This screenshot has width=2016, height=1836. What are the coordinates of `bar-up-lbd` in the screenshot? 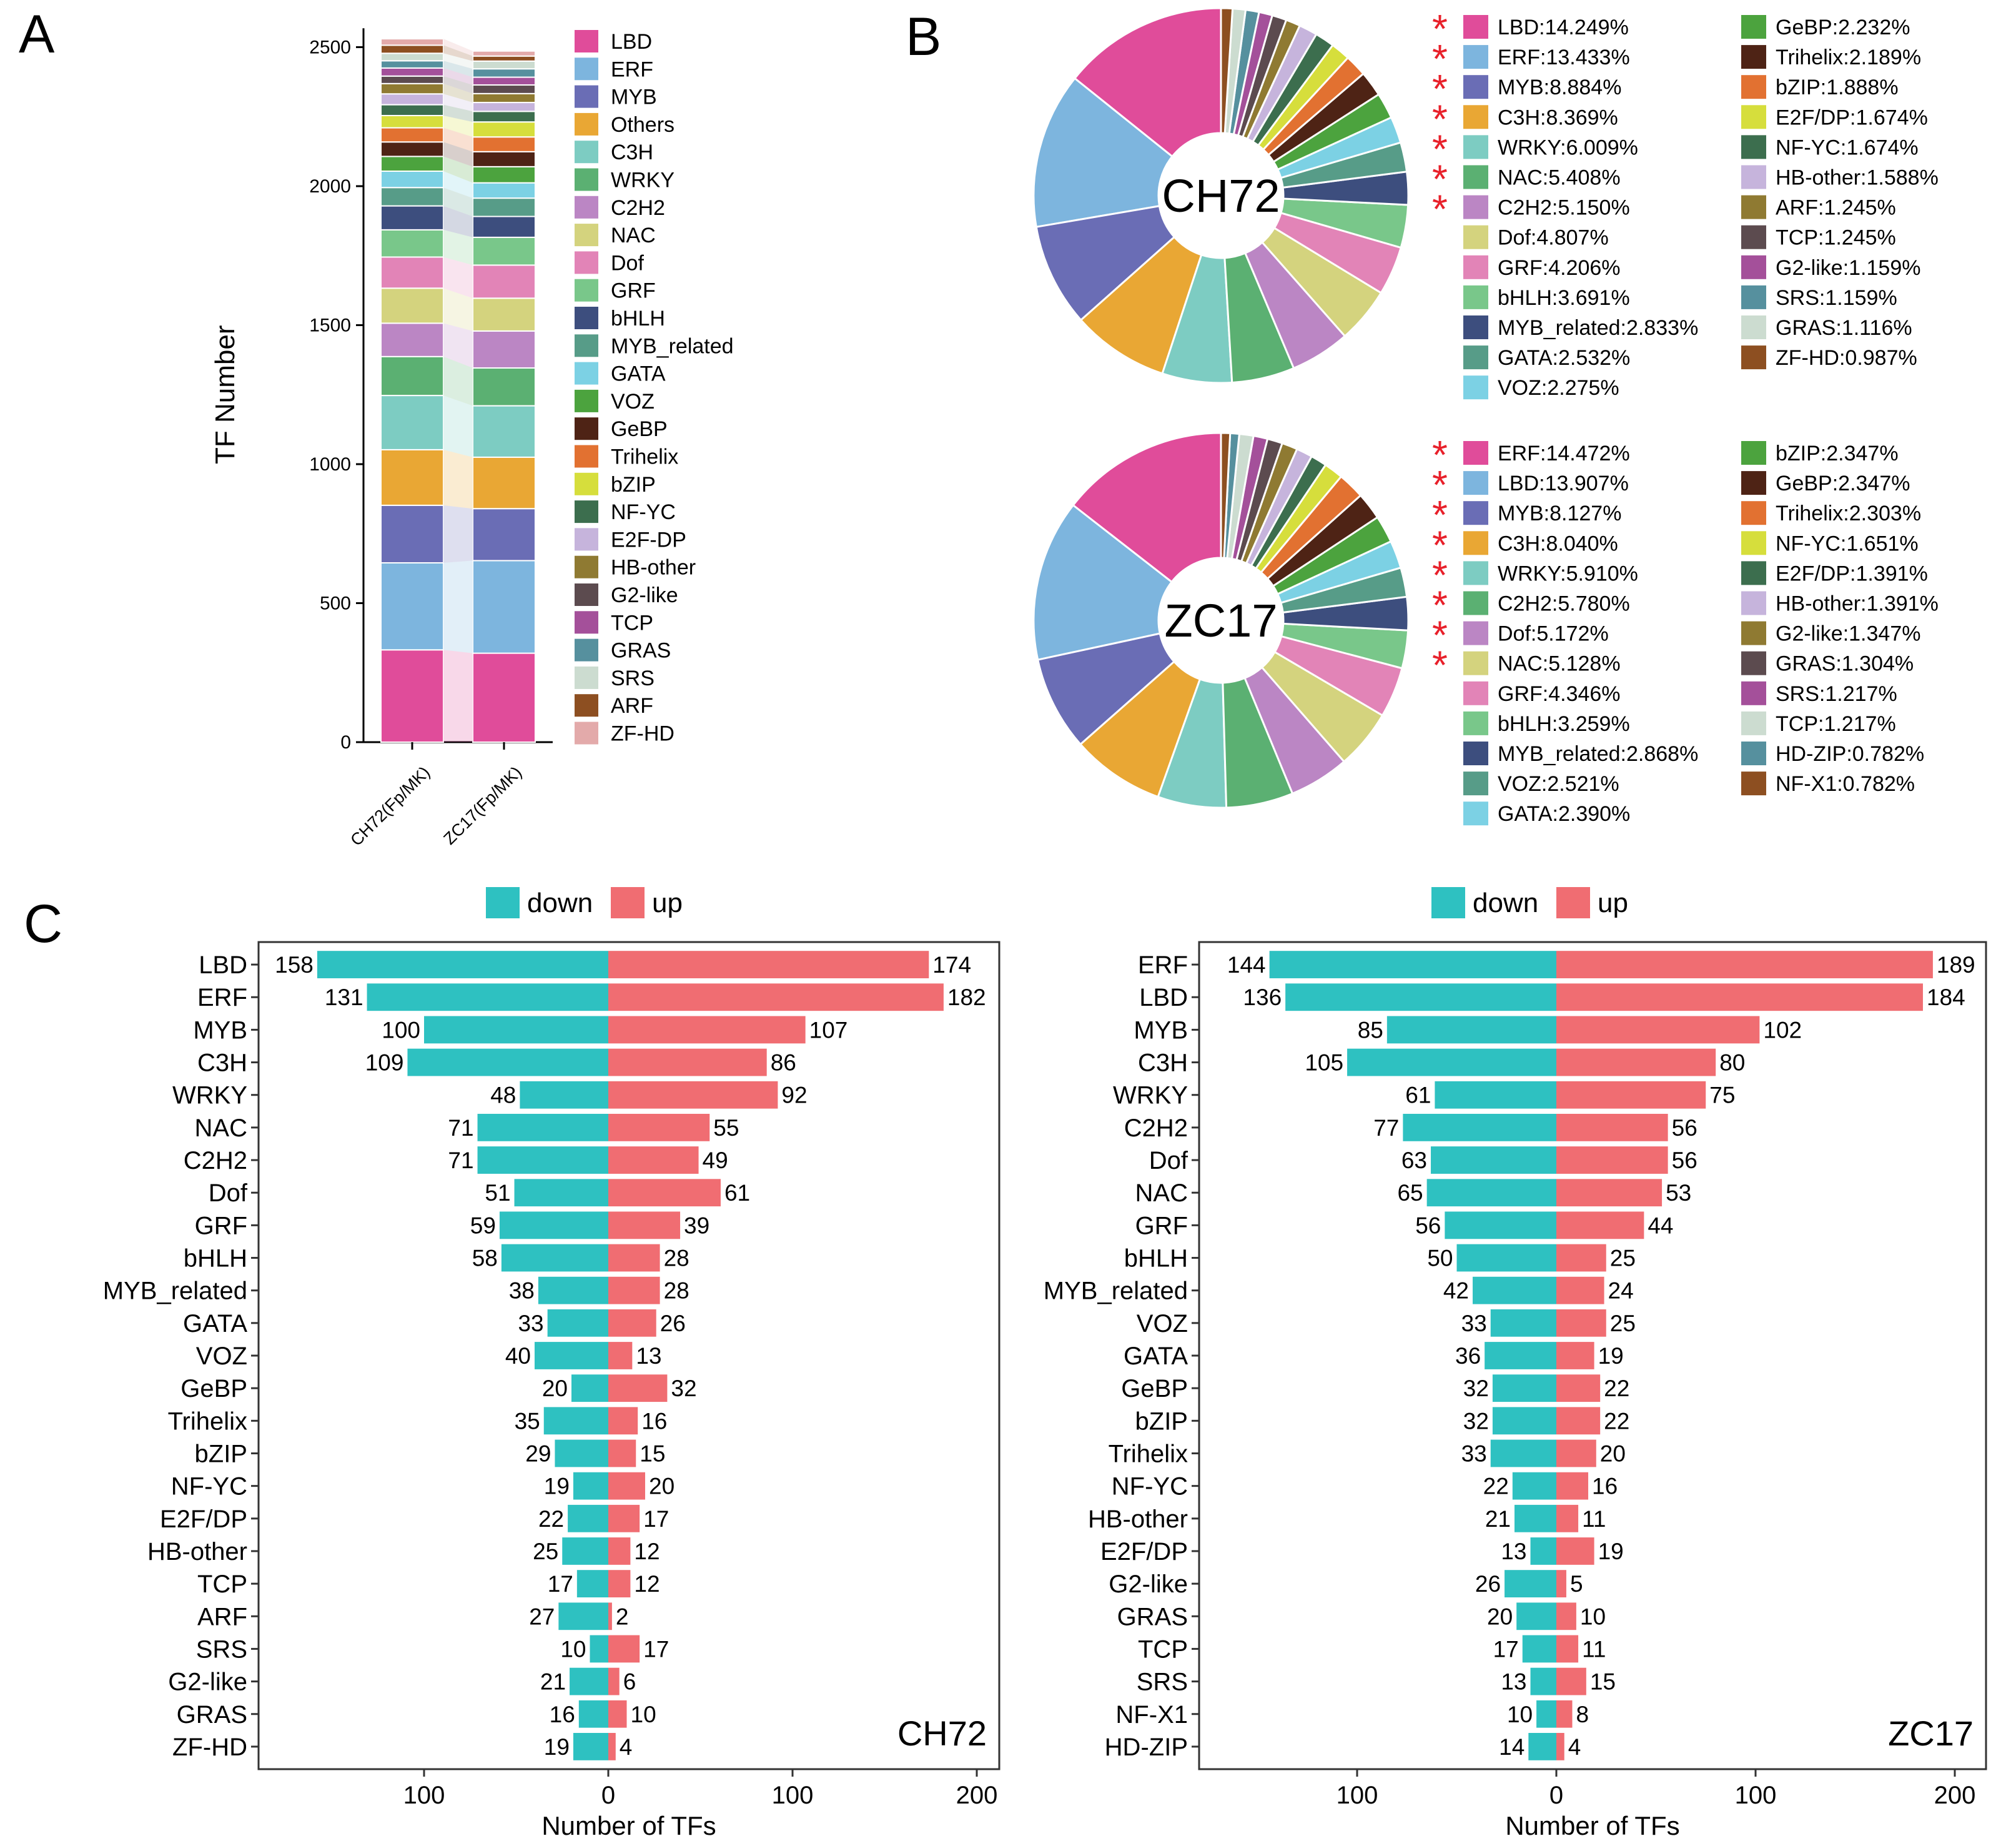 It's located at (768, 964).